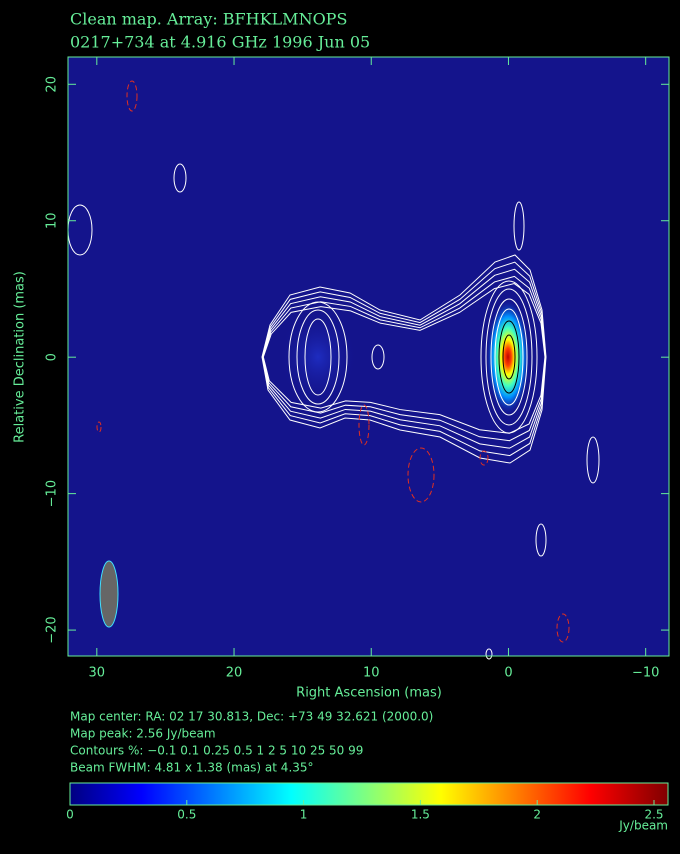 The image size is (680, 854). I want to click on y-tick-label: 0, so click(52, 357).